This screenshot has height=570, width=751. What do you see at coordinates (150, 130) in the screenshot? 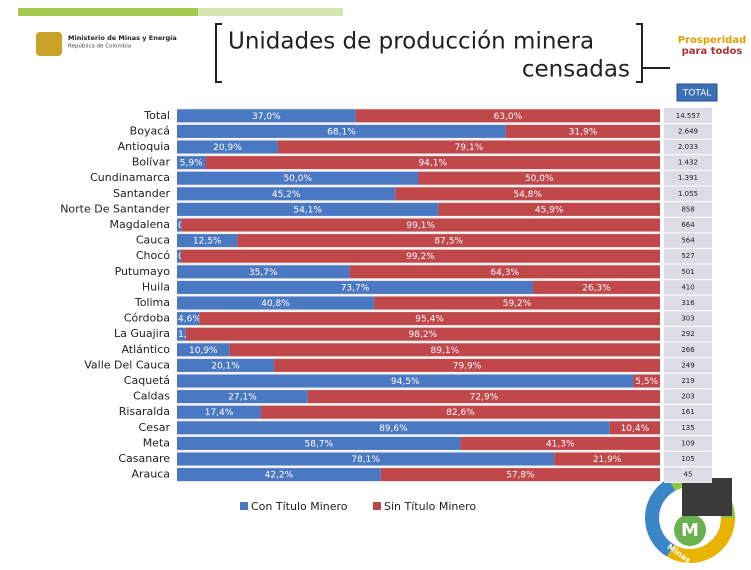
I see `y-tick-label: Boyacá` at bounding box center [150, 130].